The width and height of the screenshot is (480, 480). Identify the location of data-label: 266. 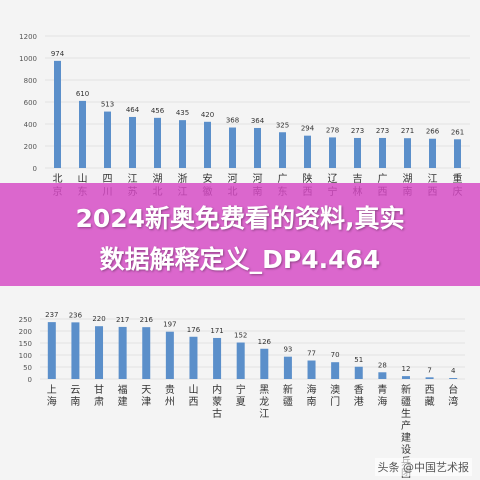
(433, 132).